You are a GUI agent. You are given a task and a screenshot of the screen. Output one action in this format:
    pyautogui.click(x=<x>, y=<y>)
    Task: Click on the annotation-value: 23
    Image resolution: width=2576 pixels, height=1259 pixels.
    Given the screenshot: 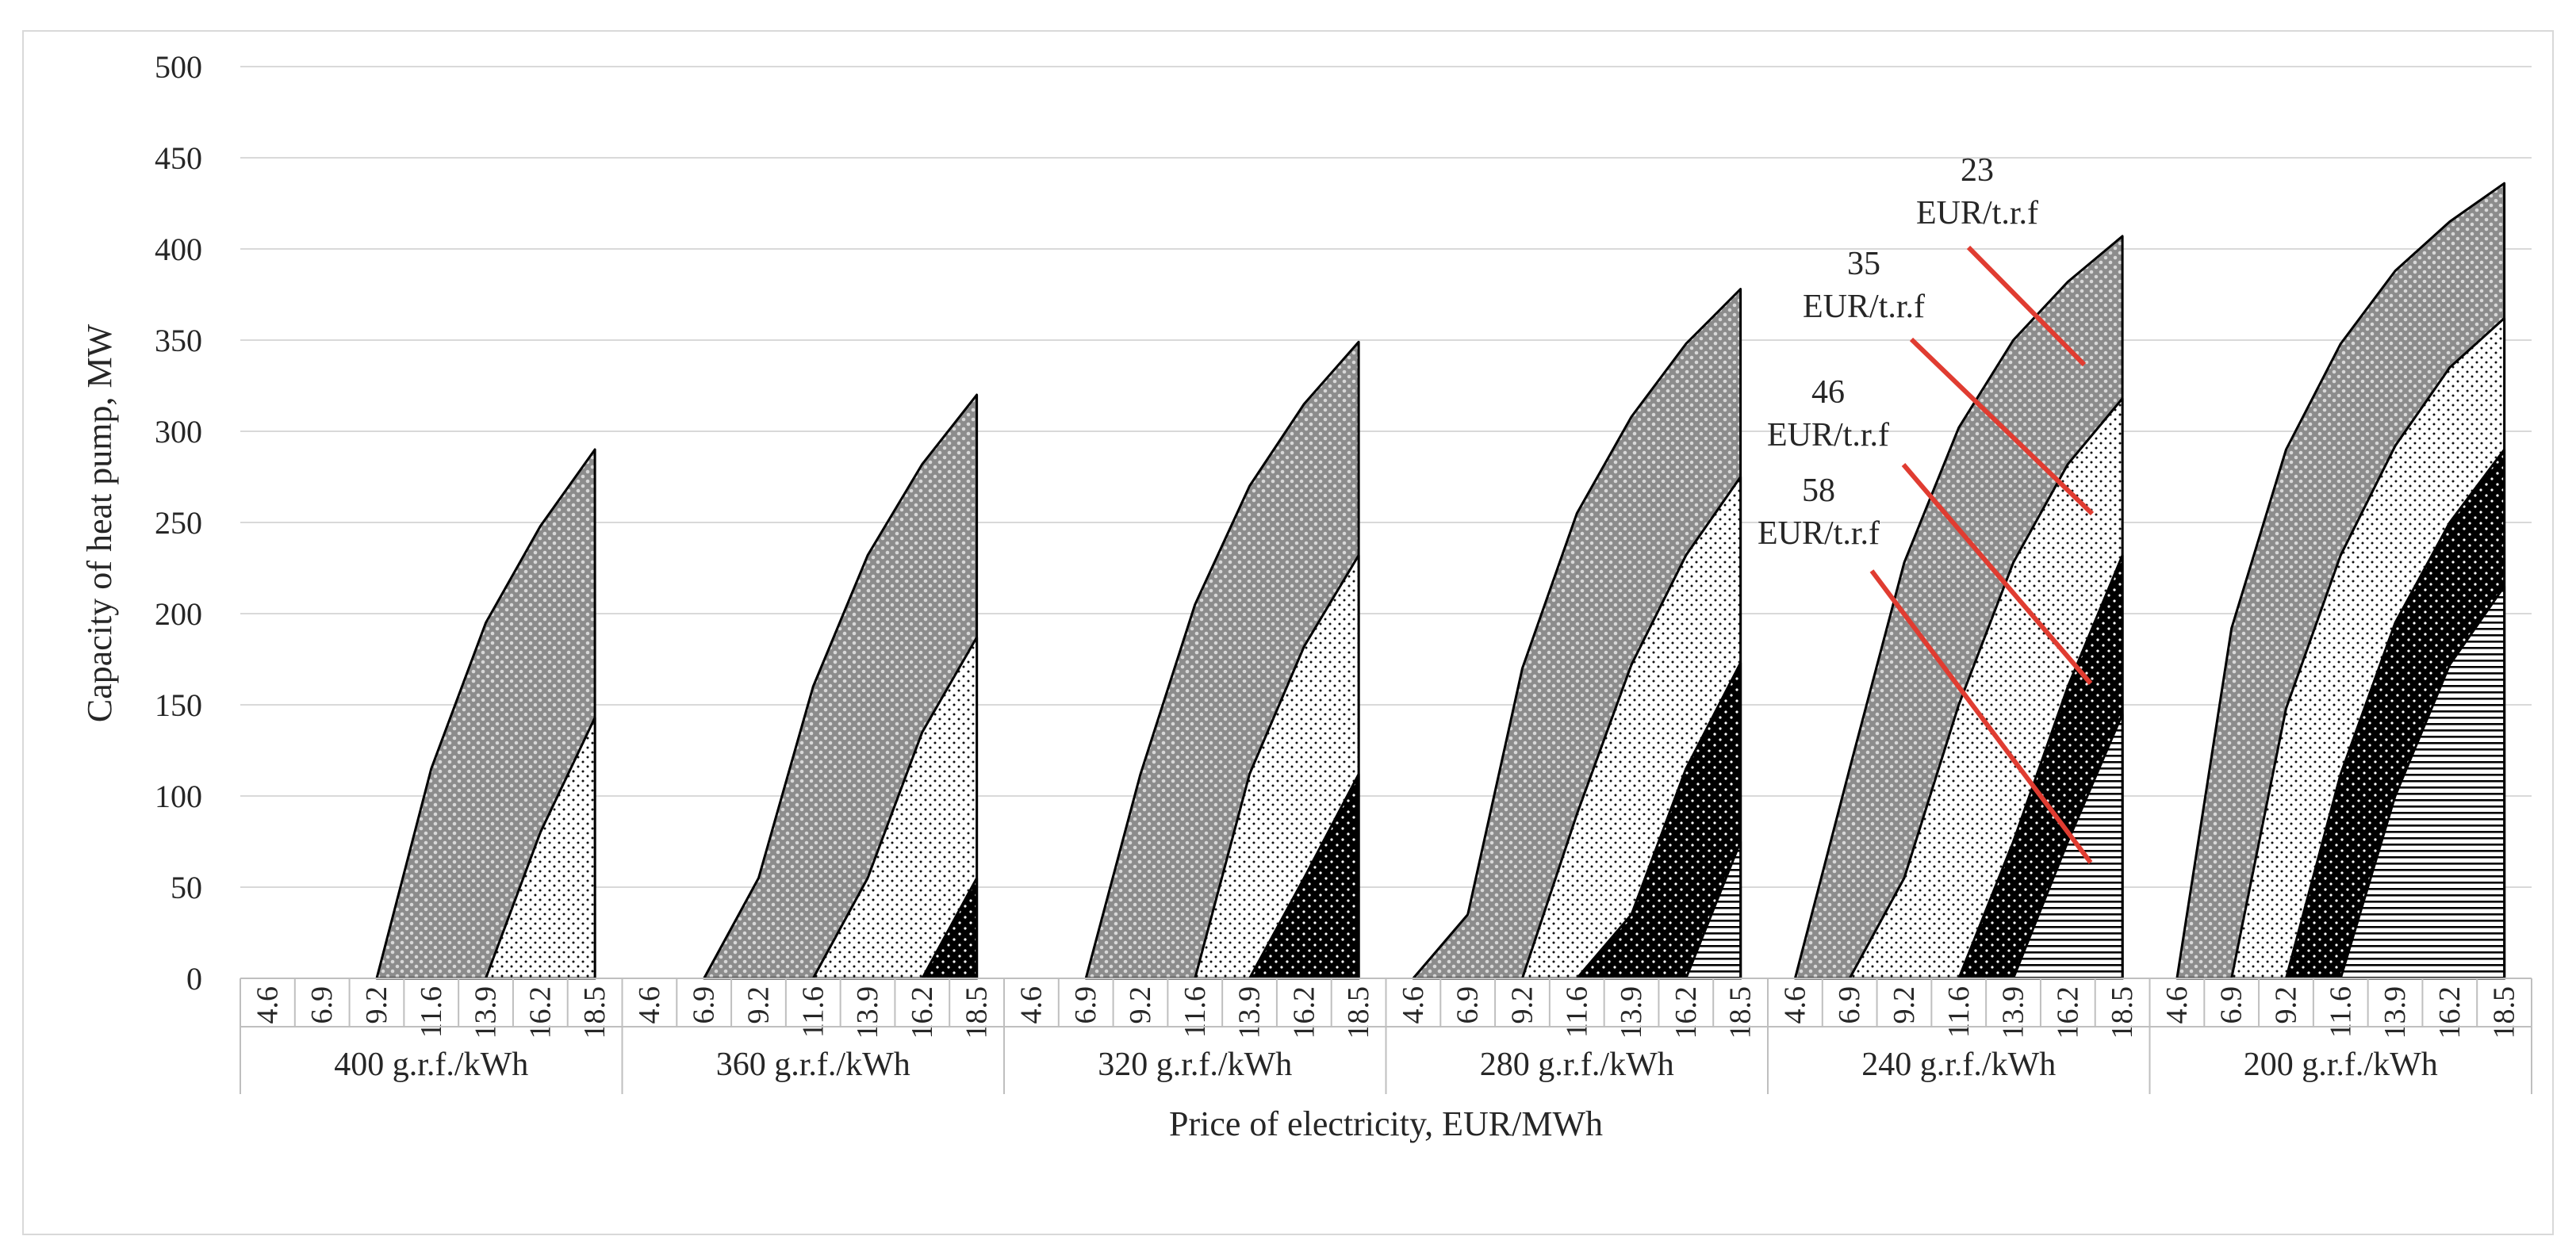 What is the action you would take?
    pyautogui.click(x=1978, y=170)
    